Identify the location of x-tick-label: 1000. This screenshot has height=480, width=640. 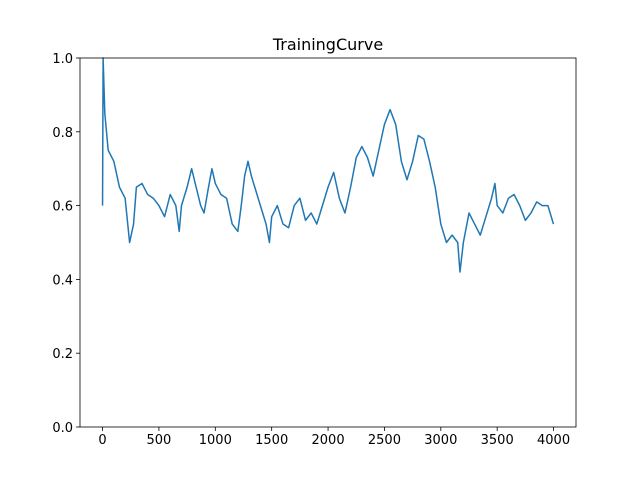
(215, 440).